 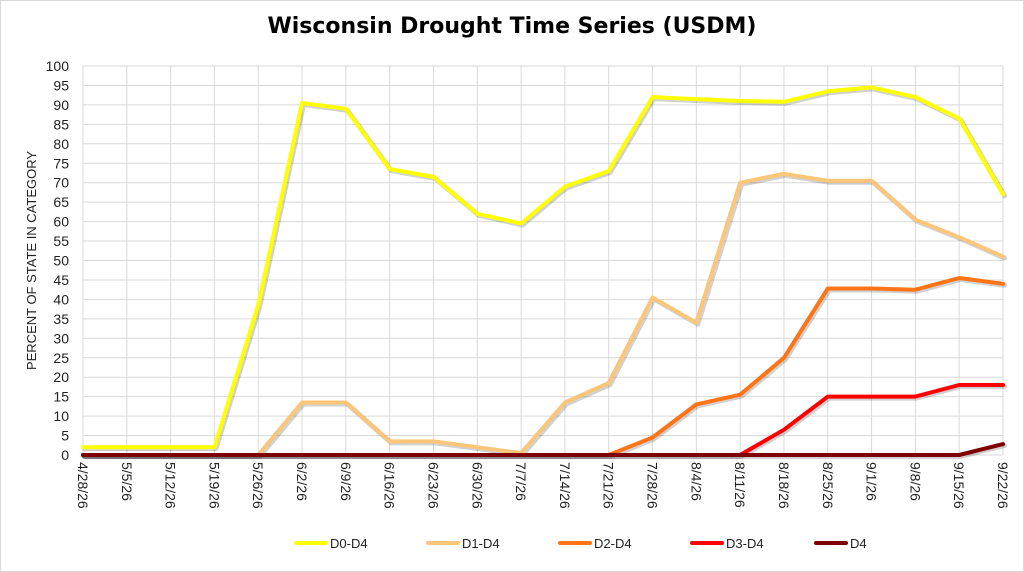 I want to click on y-tick-label: 50, so click(x=61, y=261).